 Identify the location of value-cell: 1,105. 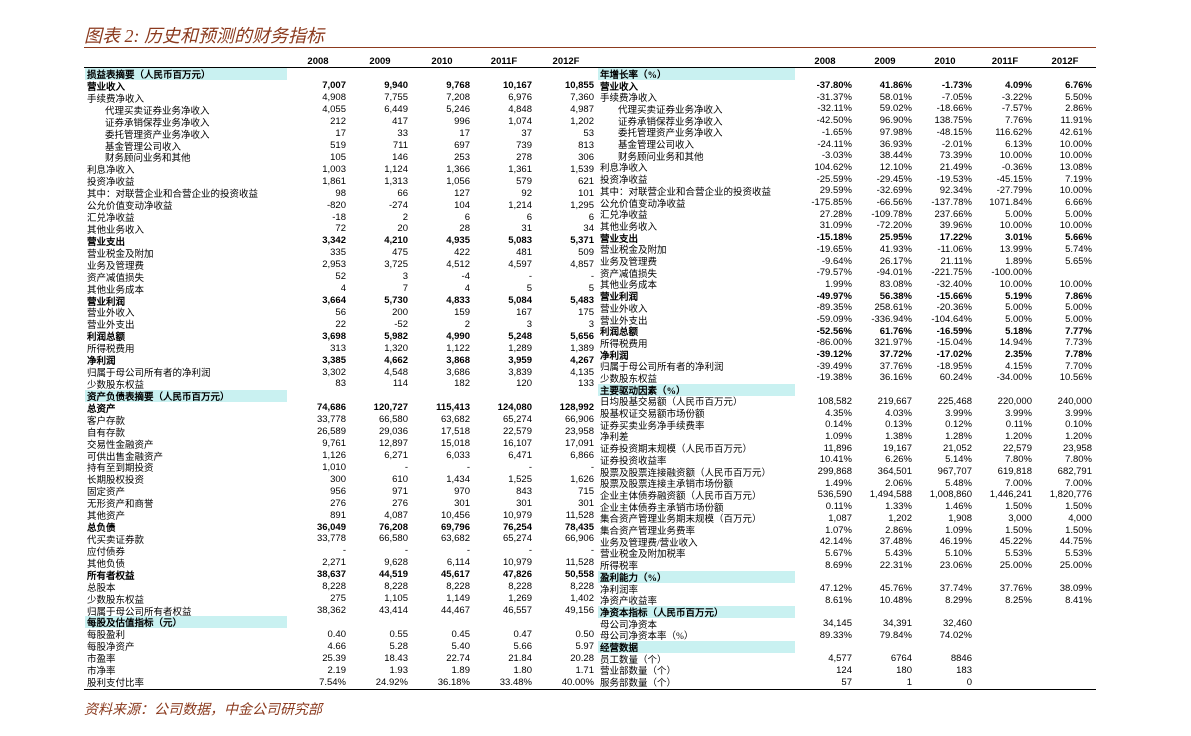
(396, 599).